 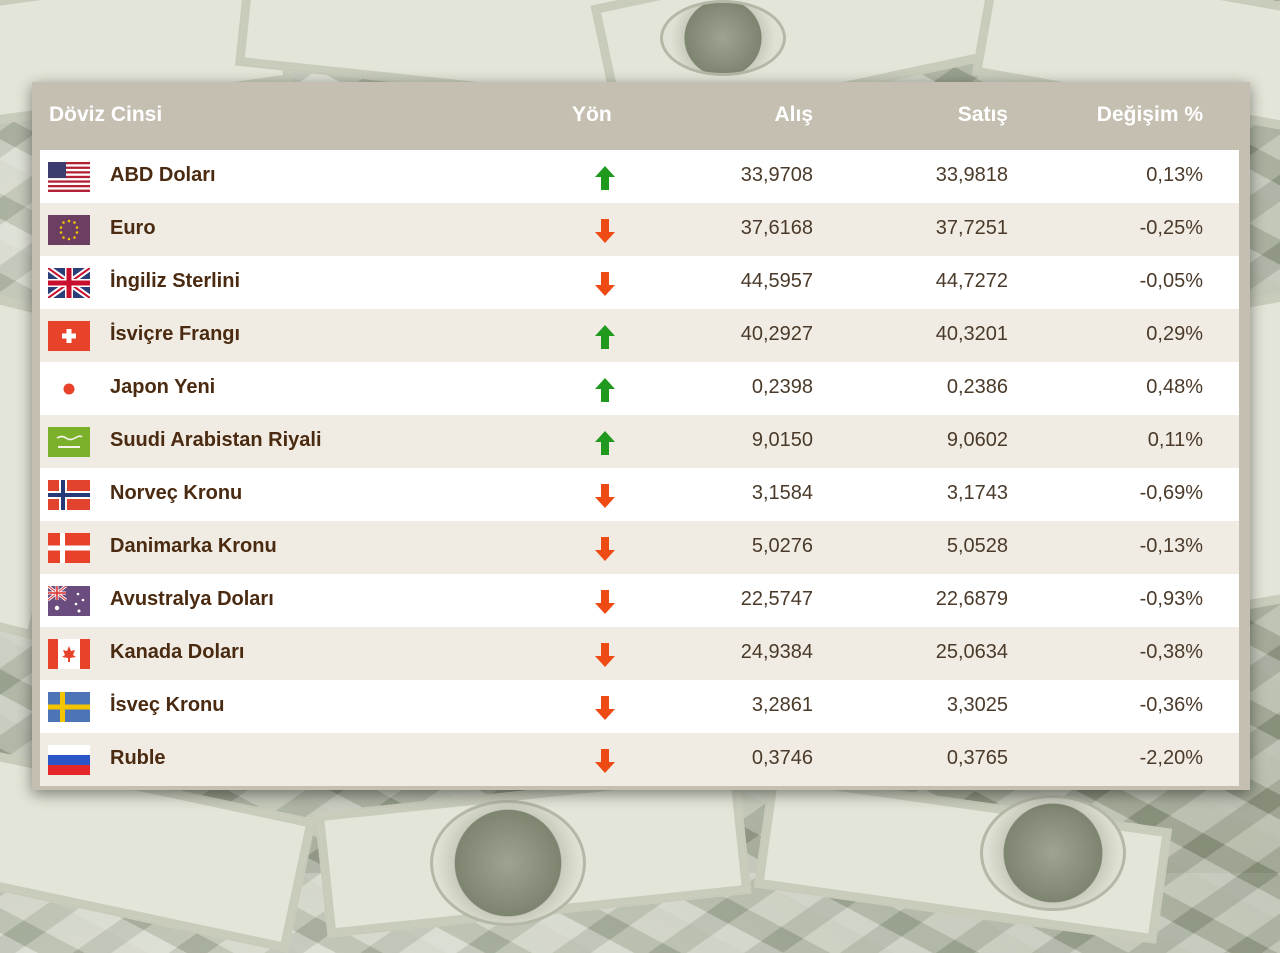 I want to click on buy-value: 9,0150, so click(x=782, y=440).